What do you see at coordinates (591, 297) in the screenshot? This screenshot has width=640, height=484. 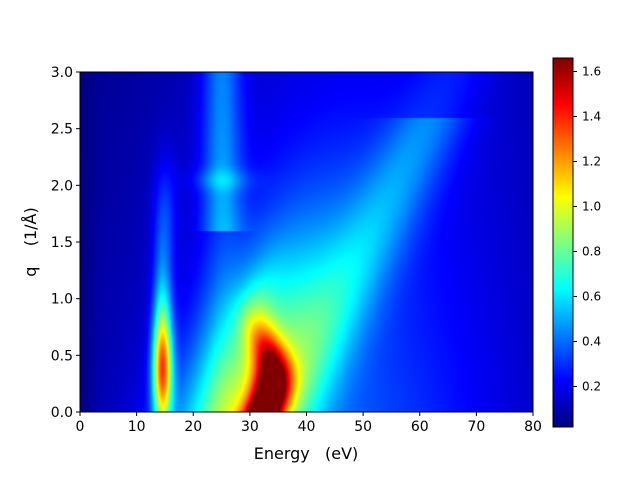 I see `colorbar-tick-label: 0.6` at bounding box center [591, 297].